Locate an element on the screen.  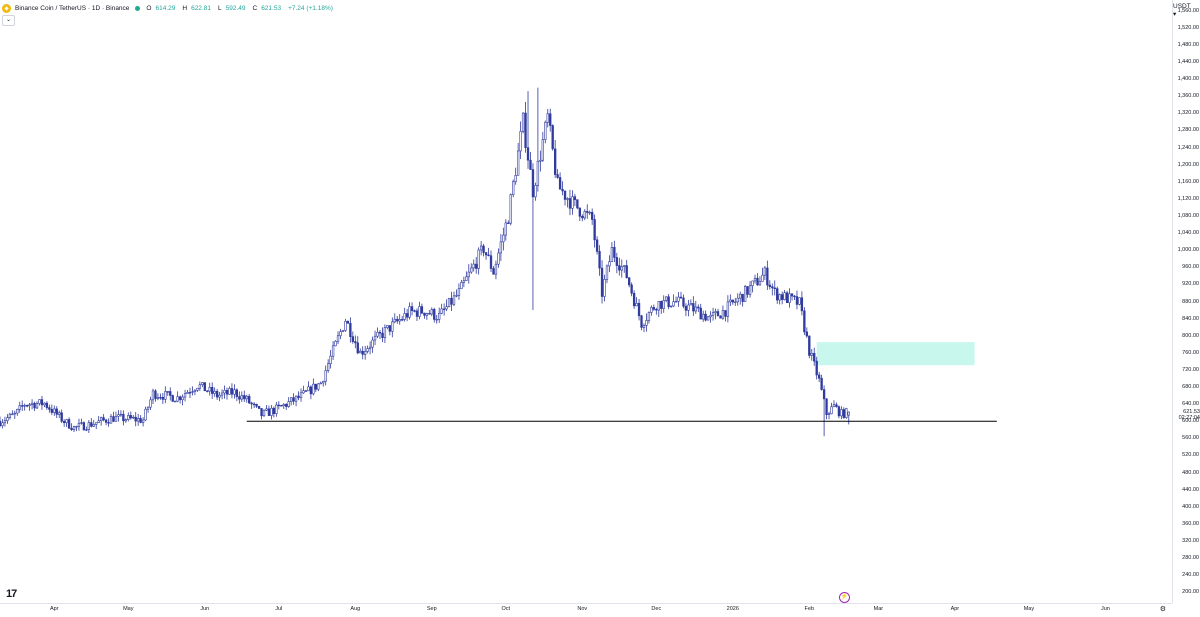
price-tick-label: 1,120.00 is located at coordinates (1188, 198).